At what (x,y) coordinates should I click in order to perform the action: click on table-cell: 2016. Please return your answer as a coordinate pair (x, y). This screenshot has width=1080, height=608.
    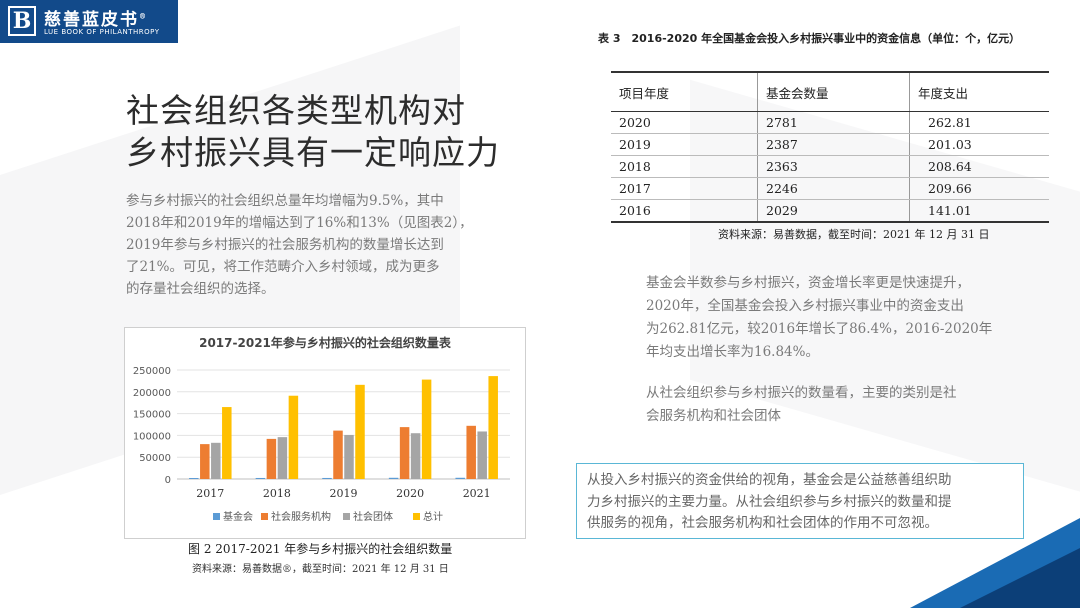
    Looking at the image, I should click on (684, 211).